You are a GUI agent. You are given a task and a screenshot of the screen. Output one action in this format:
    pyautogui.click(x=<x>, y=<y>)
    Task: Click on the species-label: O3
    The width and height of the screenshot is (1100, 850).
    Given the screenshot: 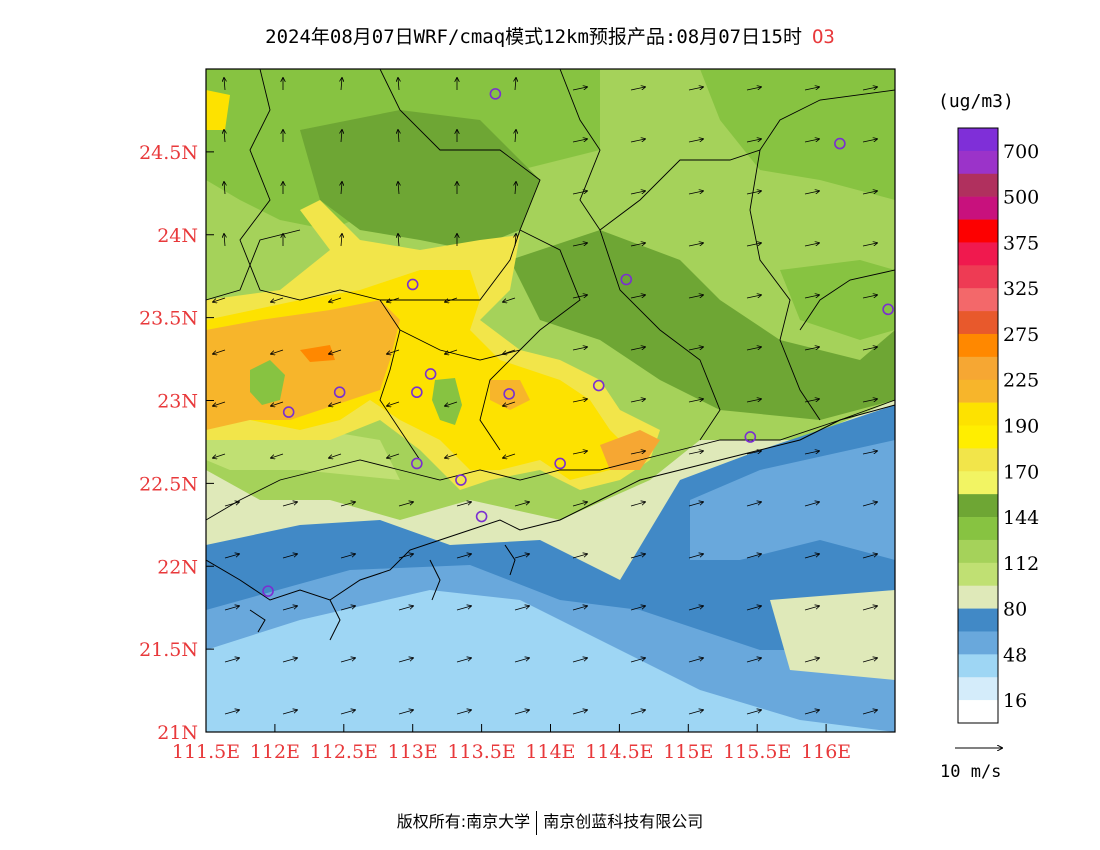 What is the action you would take?
    pyautogui.click(x=823, y=37)
    